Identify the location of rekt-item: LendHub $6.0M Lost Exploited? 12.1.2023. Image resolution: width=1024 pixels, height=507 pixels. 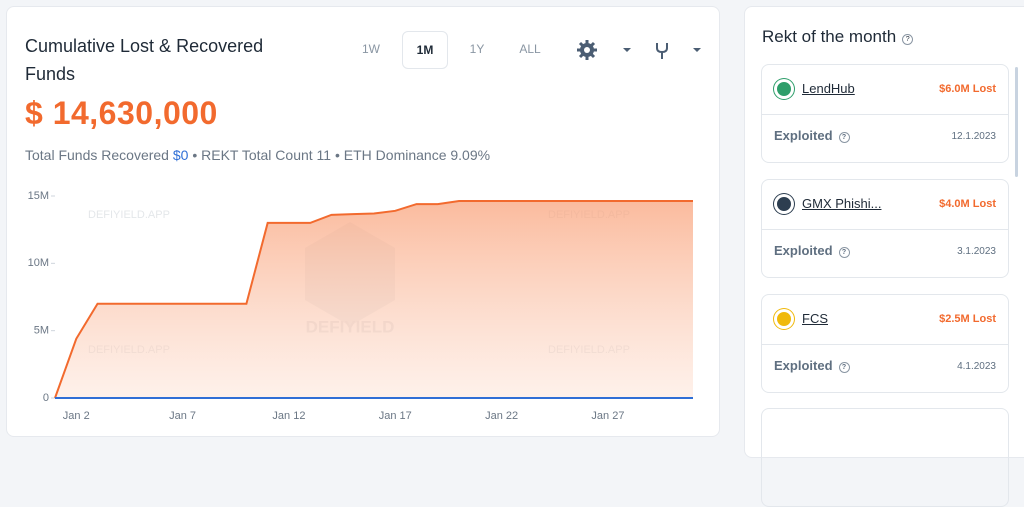
(885, 113).